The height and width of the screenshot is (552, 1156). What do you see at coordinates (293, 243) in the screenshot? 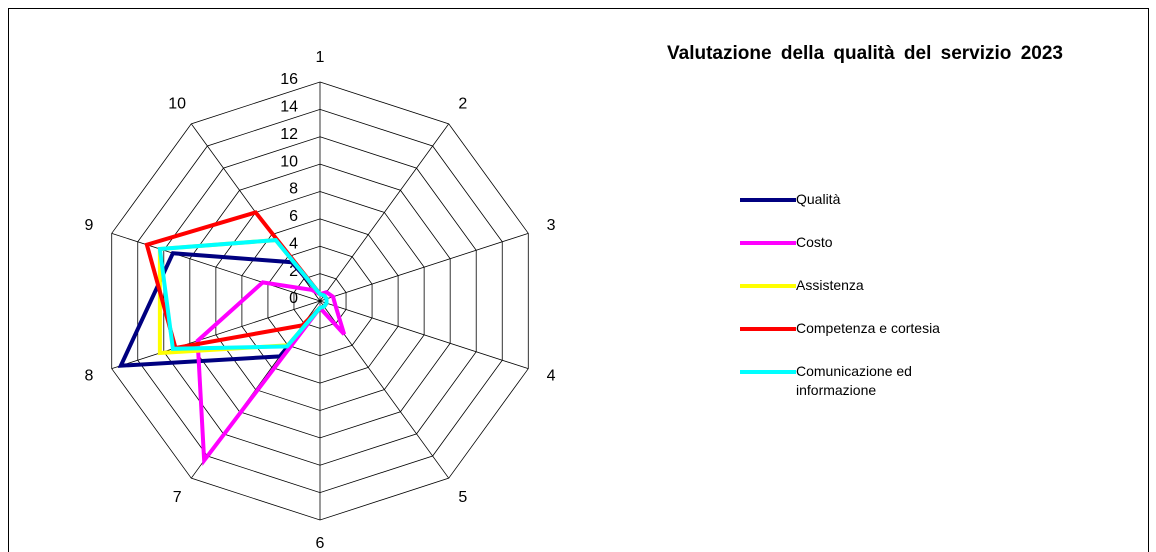
I see `tick-label: 4` at bounding box center [293, 243].